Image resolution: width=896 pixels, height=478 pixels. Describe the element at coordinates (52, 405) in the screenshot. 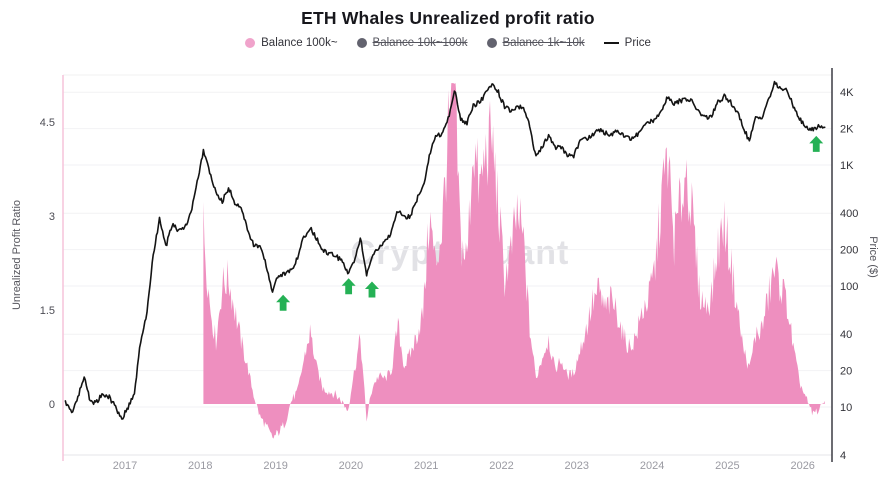

I see `left-axis-tick: 0` at that location.